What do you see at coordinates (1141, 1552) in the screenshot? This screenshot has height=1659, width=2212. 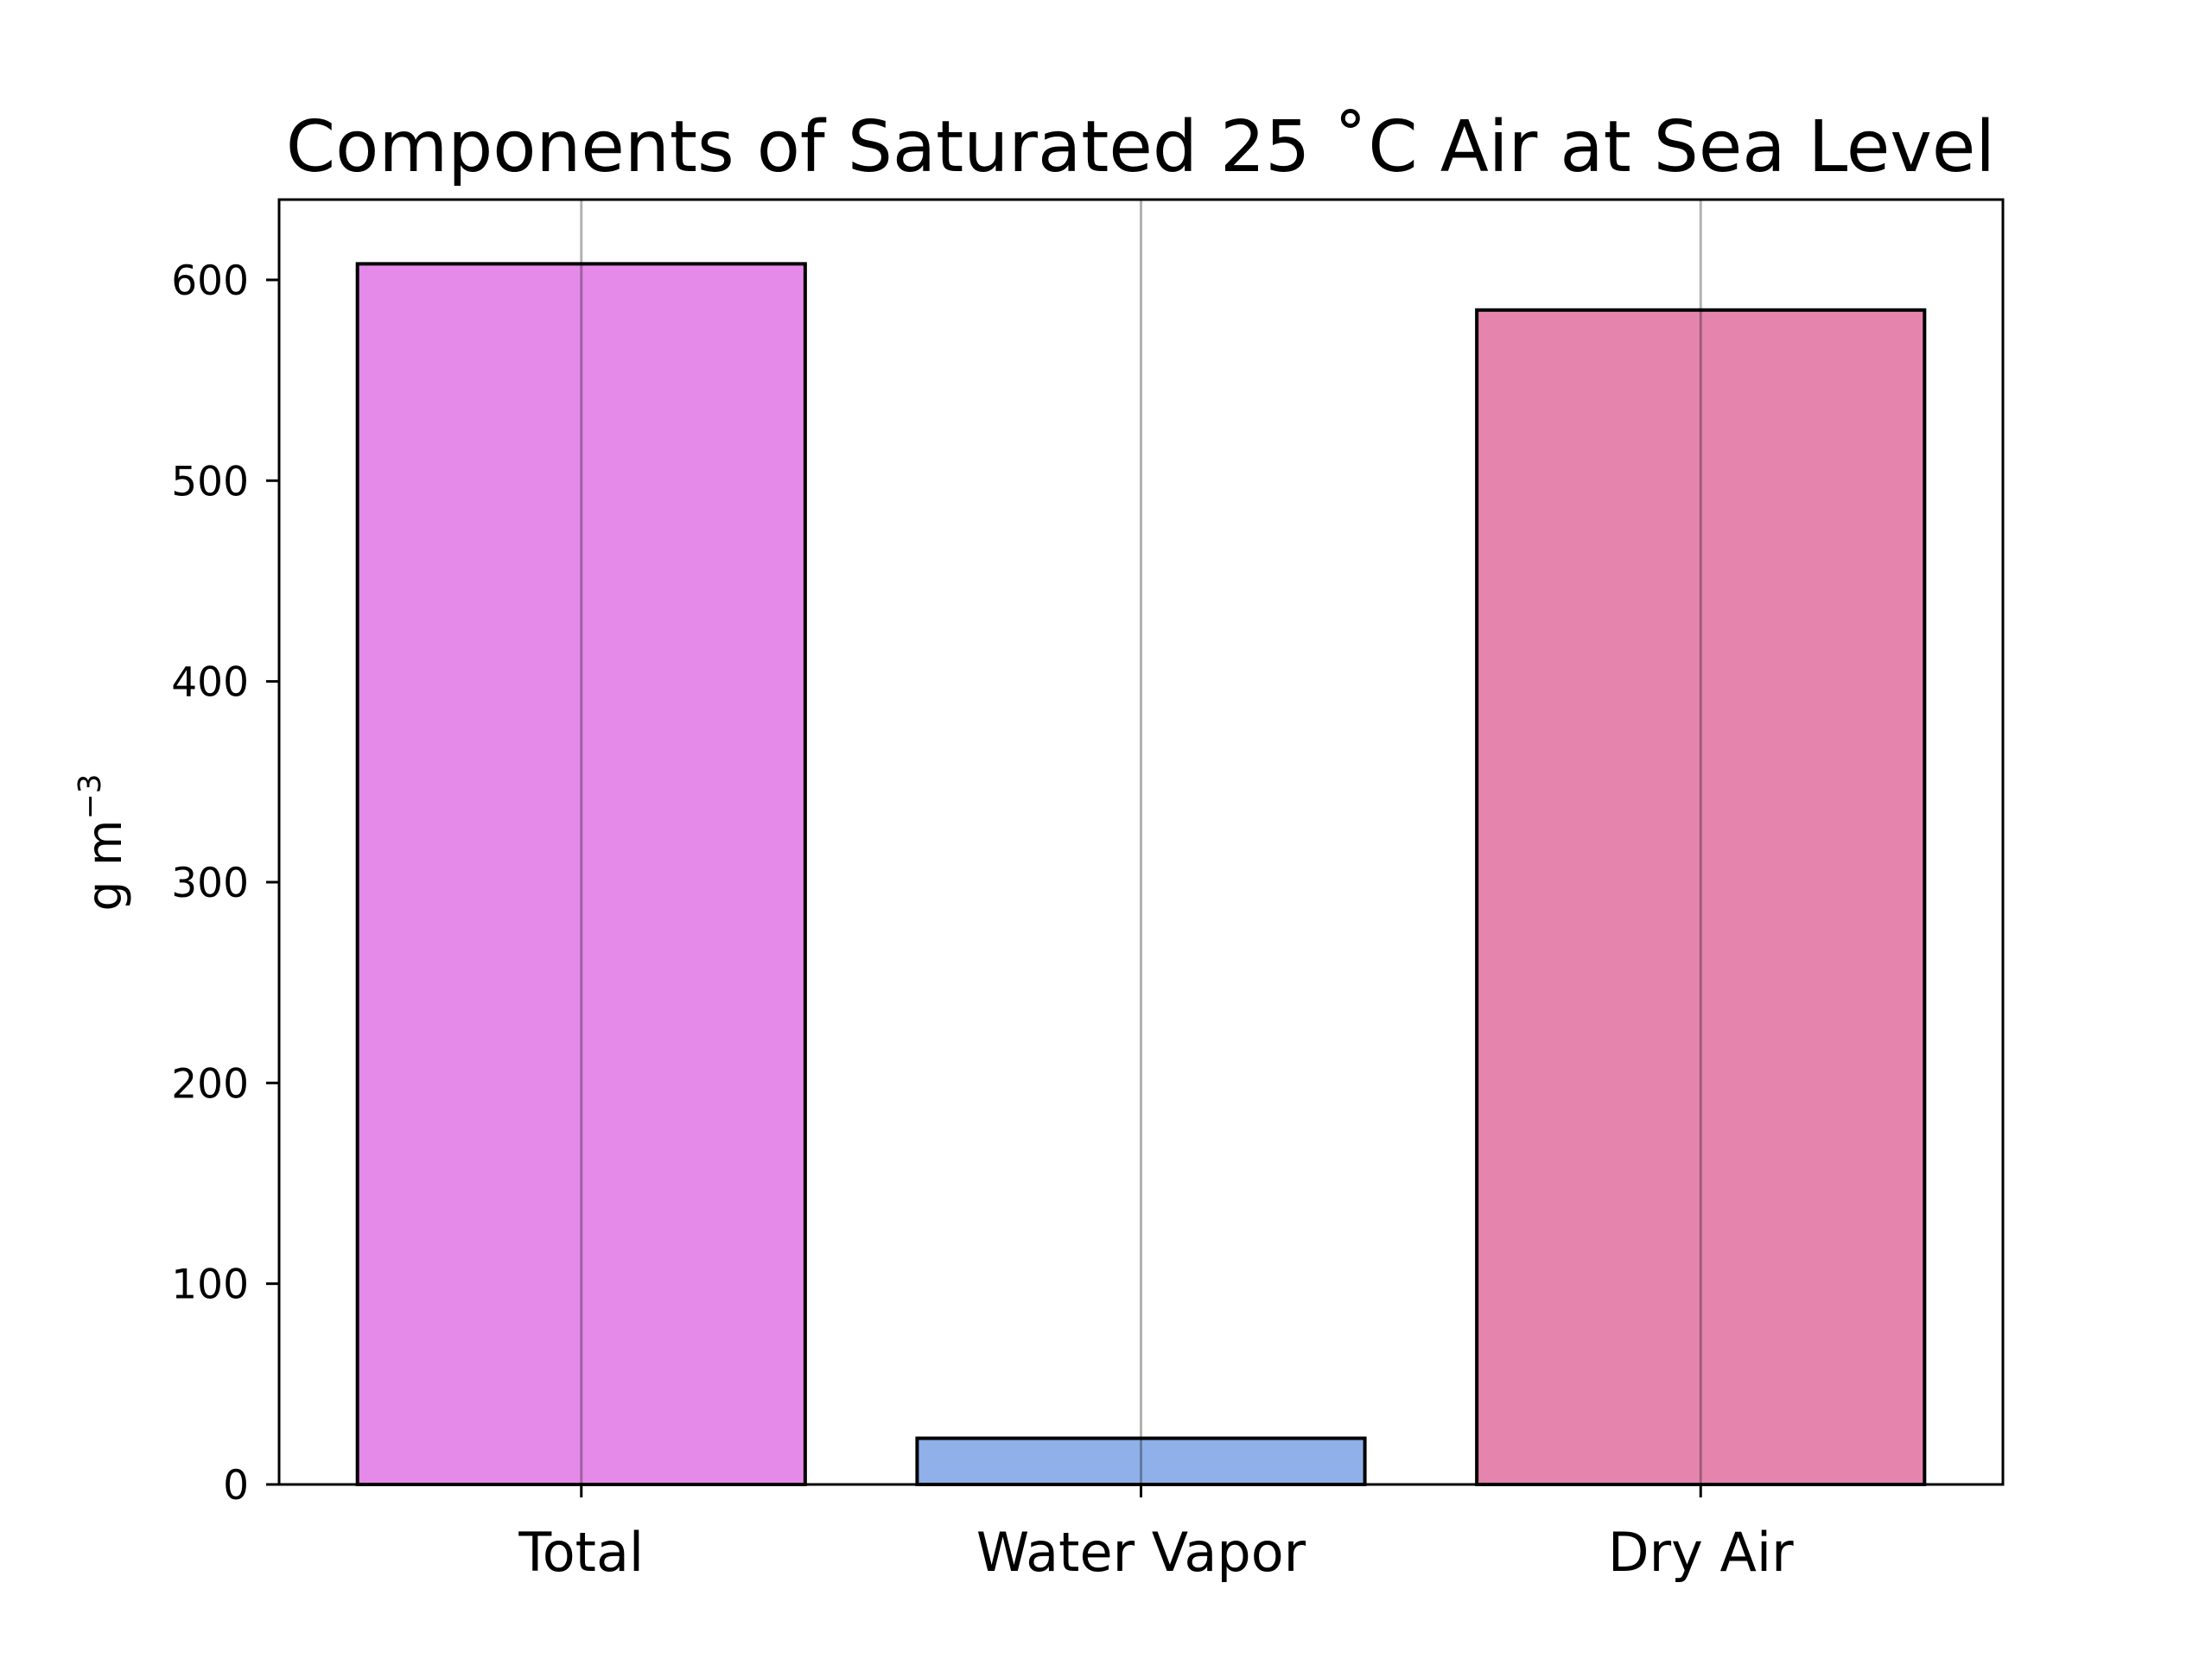 I see `x-tick-label: Water Vapor` at bounding box center [1141, 1552].